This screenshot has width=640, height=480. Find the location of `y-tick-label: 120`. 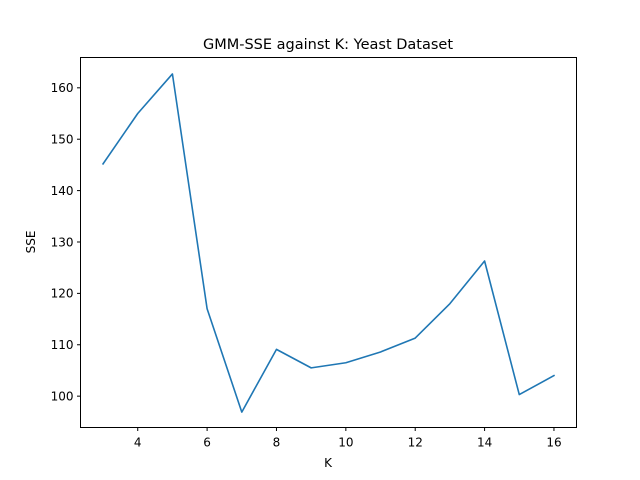

y-tick-label: 120 is located at coordinates (62, 294).